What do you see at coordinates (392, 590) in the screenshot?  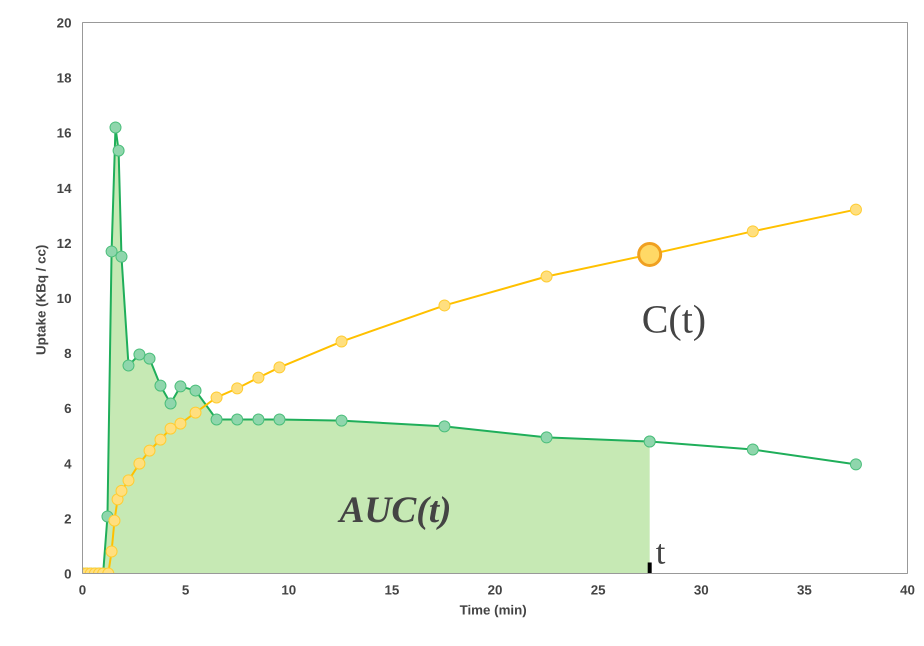 I see `x-tick-label: 15` at bounding box center [392, 590].